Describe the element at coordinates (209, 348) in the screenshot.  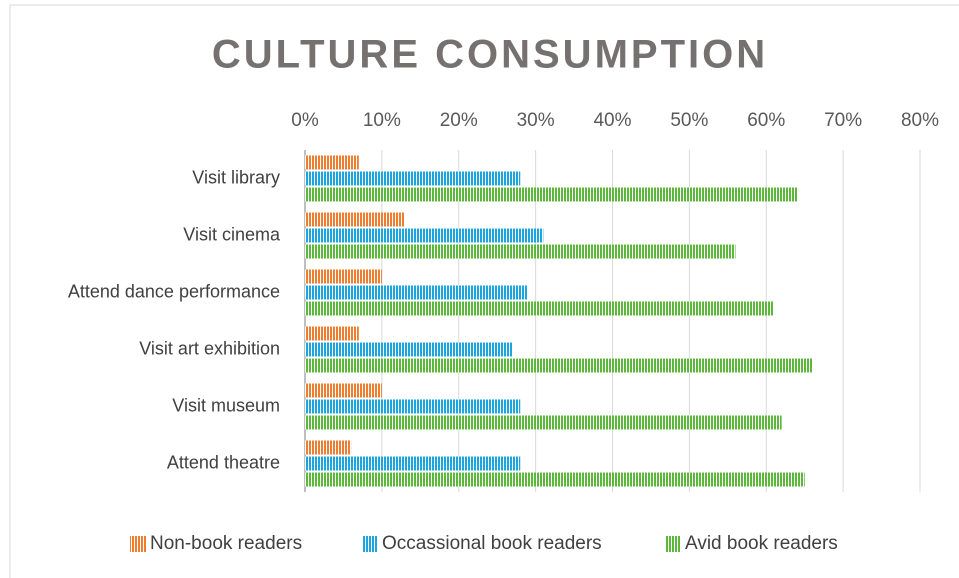
I see `y-tick-label: Visit art exhibition` at that location.